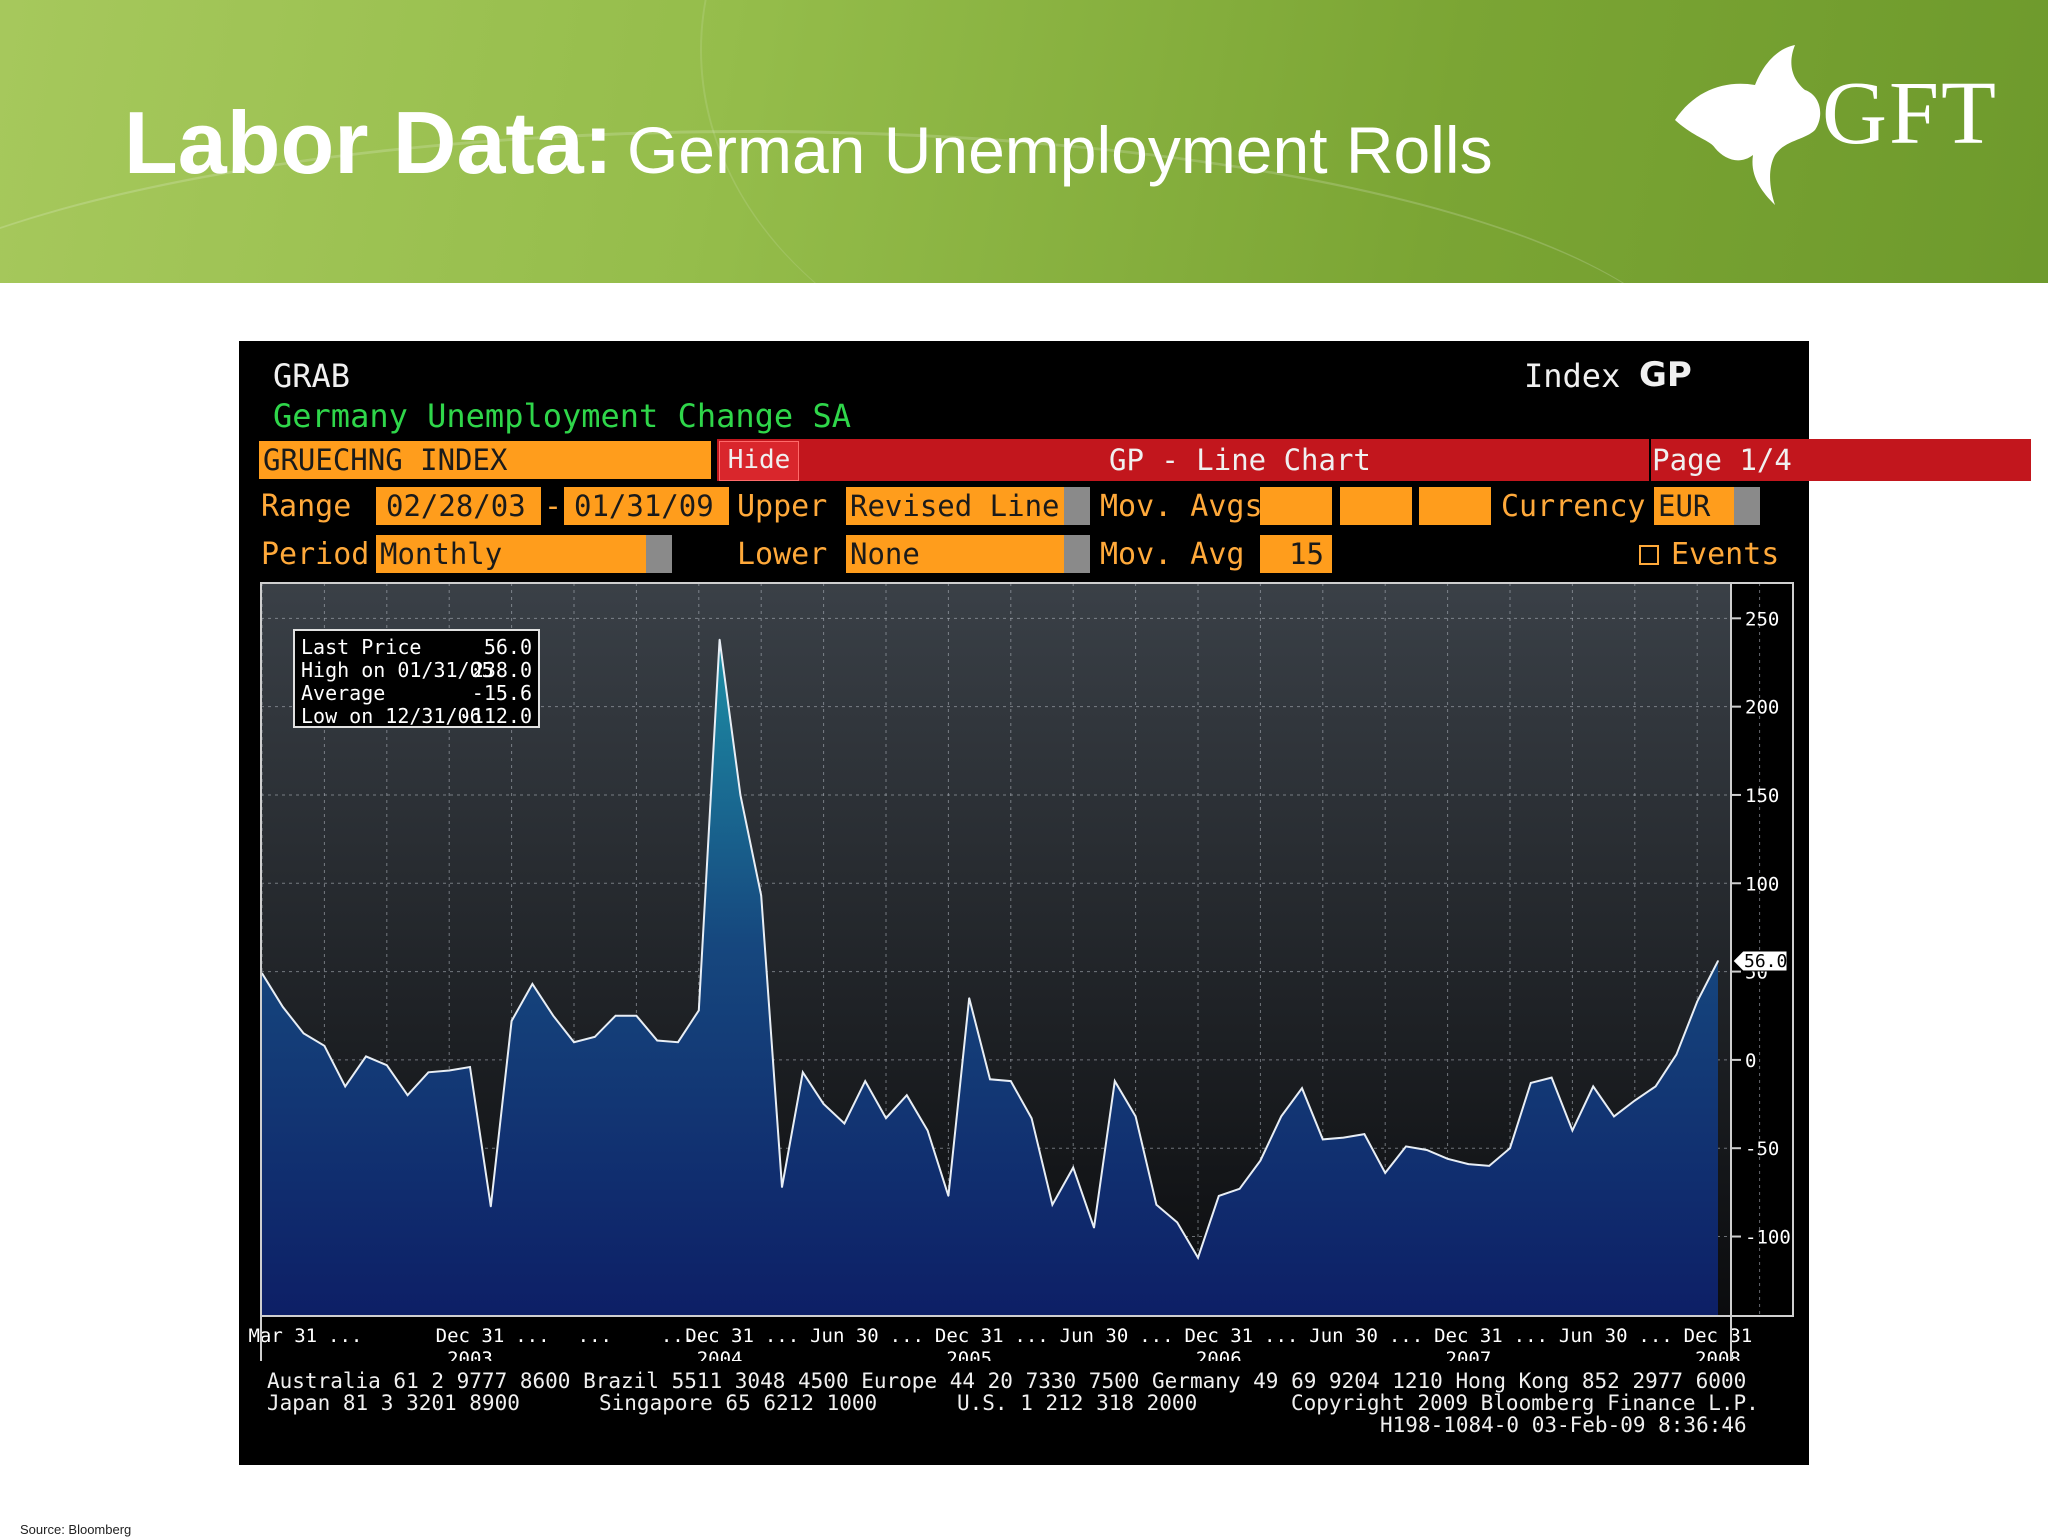 The image size is (2048, 1537). Describe the element at coordinates (659, 554) in the screenshot. I see `period-dropdown-arrow` at that location.